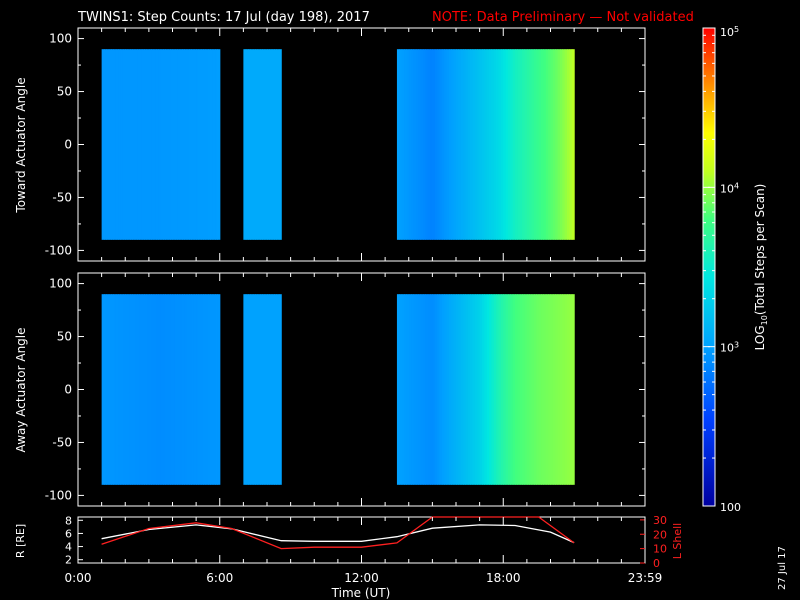  I want to click on y-tick-label: 50, so click(64, 92).